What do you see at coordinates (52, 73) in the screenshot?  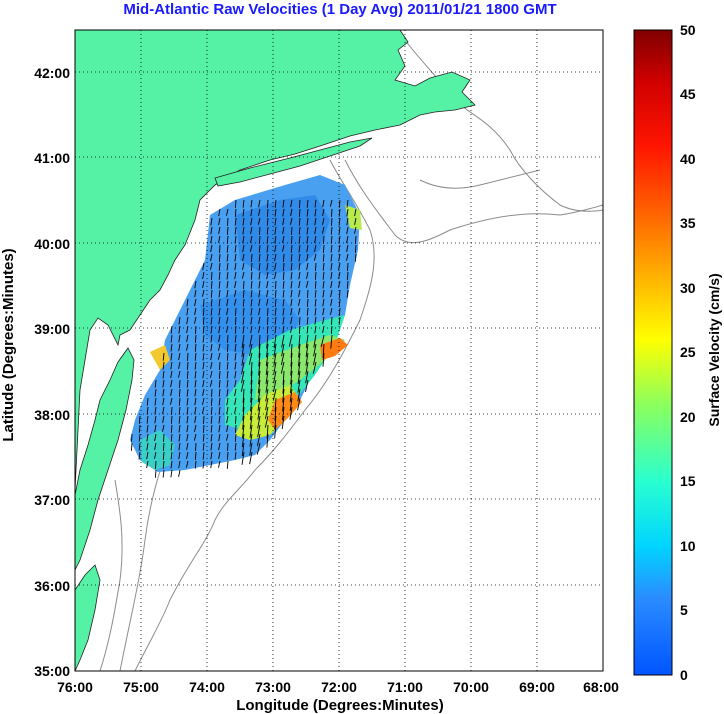 I see `y-tick-label: 42:00` at bounding box center [52, 73].